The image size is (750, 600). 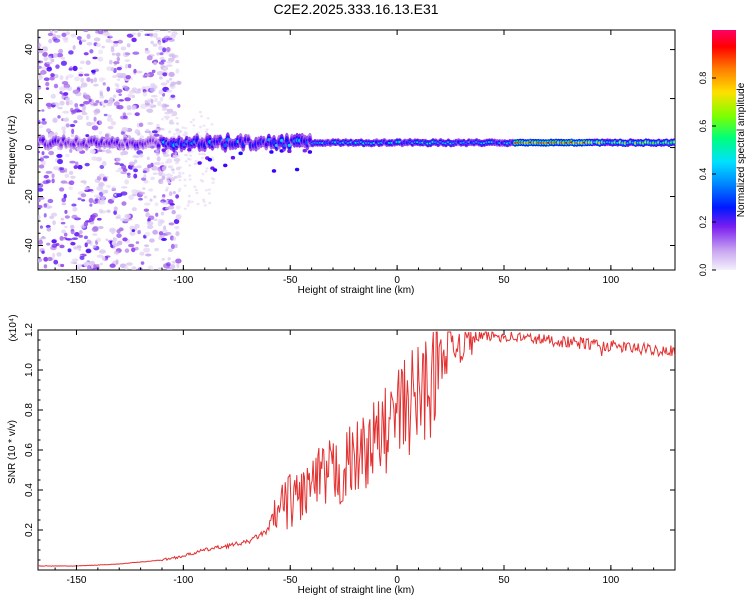 What do you see at coordinates (183, 580) in the screenshot?
I see `x-tick-label: -100` at bounding box center [183, 580].